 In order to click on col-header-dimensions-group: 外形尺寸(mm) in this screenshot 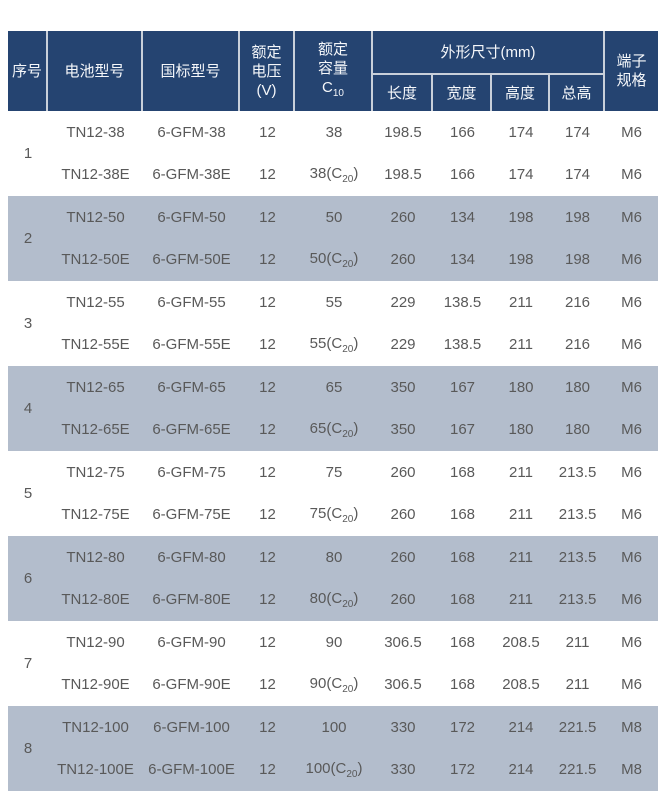, I will do `click(489, 53)`.